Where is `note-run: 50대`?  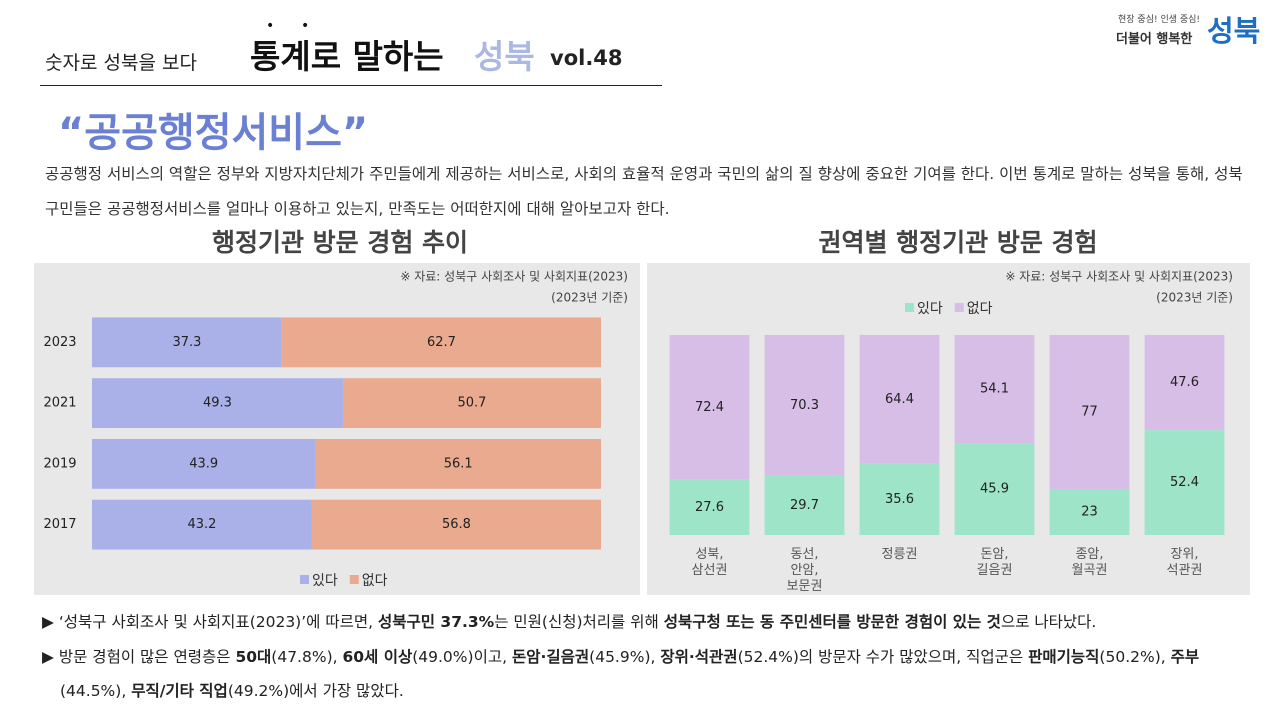
note-run: 50대 is located at coordinates (253, 657).